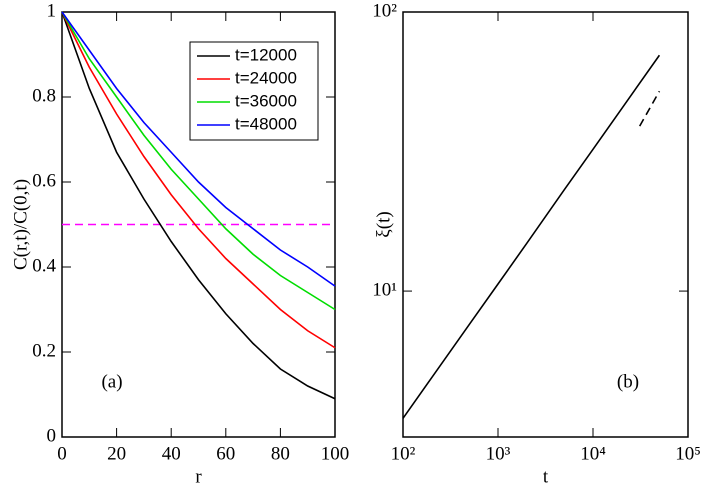 The image size is (706, 490). Describe the element at coordinates (116, 453) in the screenshot. I see `x-tick-label: 20` at that location.